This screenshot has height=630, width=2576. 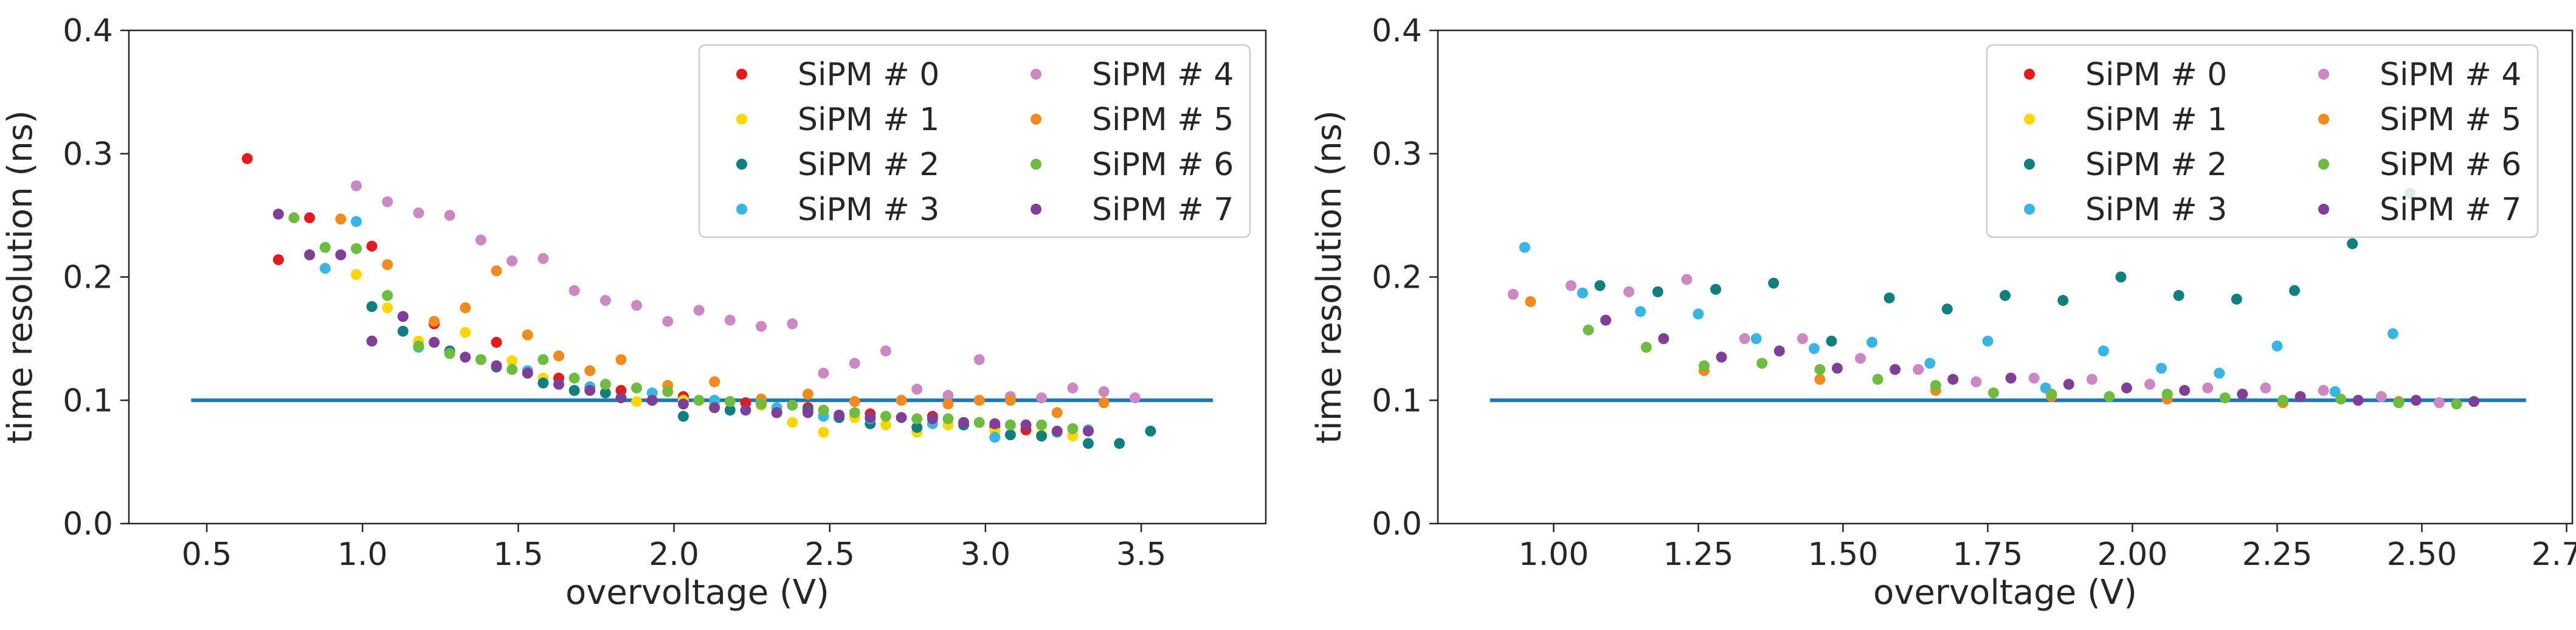 I want to click on x-tick-label: 2.50, so click(x=2422, y=554).